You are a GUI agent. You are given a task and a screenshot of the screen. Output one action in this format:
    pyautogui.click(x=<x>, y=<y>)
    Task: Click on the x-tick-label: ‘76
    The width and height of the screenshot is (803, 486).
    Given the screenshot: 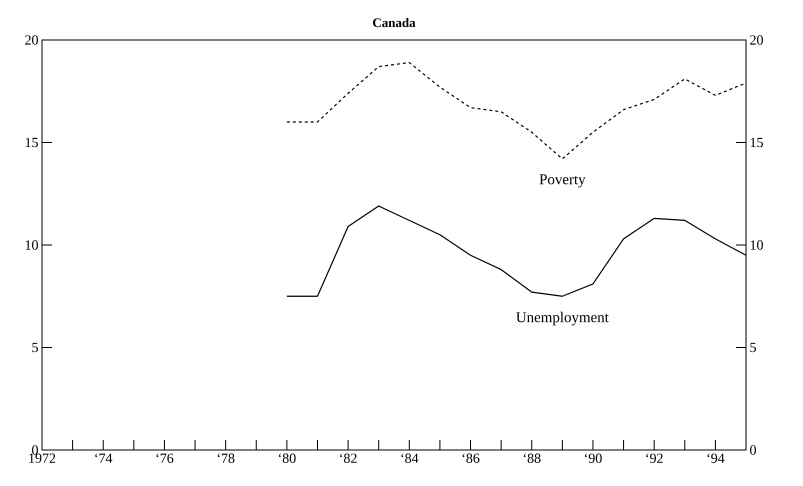 What is the action you would take?
    pyautogui.click(x=165, y=458)
    